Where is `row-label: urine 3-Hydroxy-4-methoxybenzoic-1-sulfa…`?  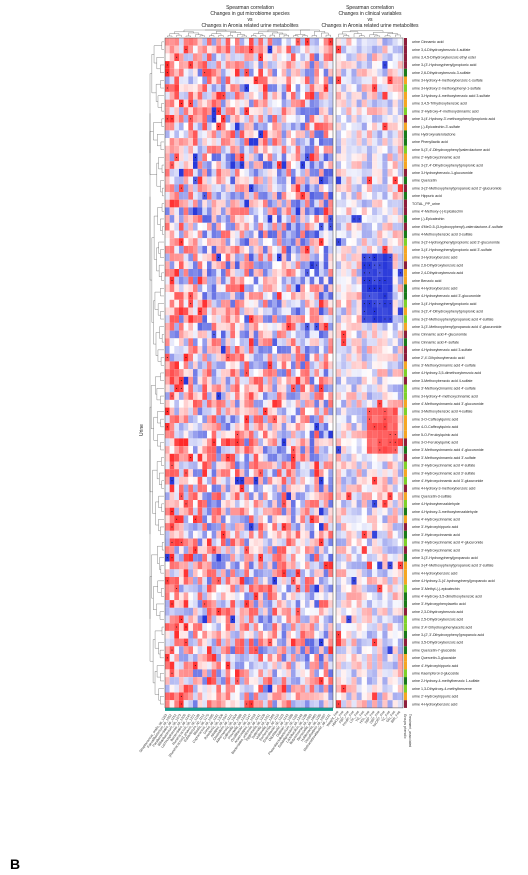 row-label: urine 3-Hydroxy-4-methoxybenzoic-1-sulfa… is located at coordinates (447, 81).